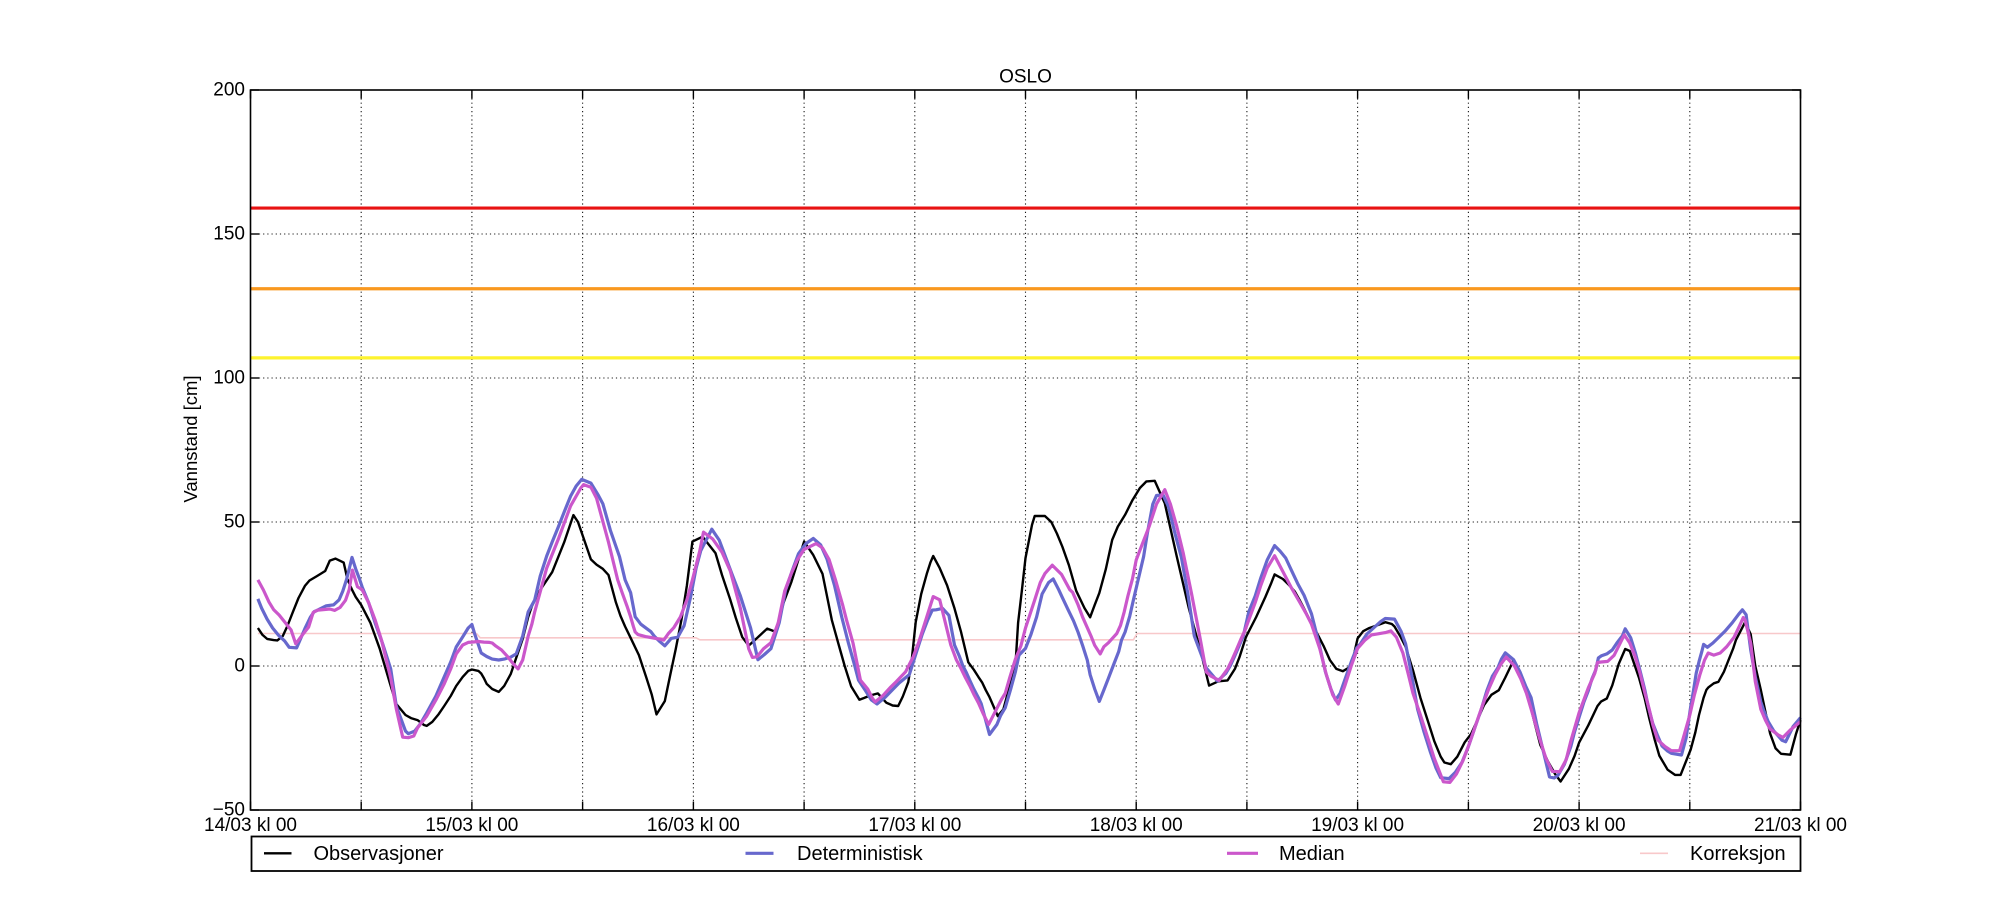  I want to click on svg-text: Vannstand [cm], so click(190, 438).